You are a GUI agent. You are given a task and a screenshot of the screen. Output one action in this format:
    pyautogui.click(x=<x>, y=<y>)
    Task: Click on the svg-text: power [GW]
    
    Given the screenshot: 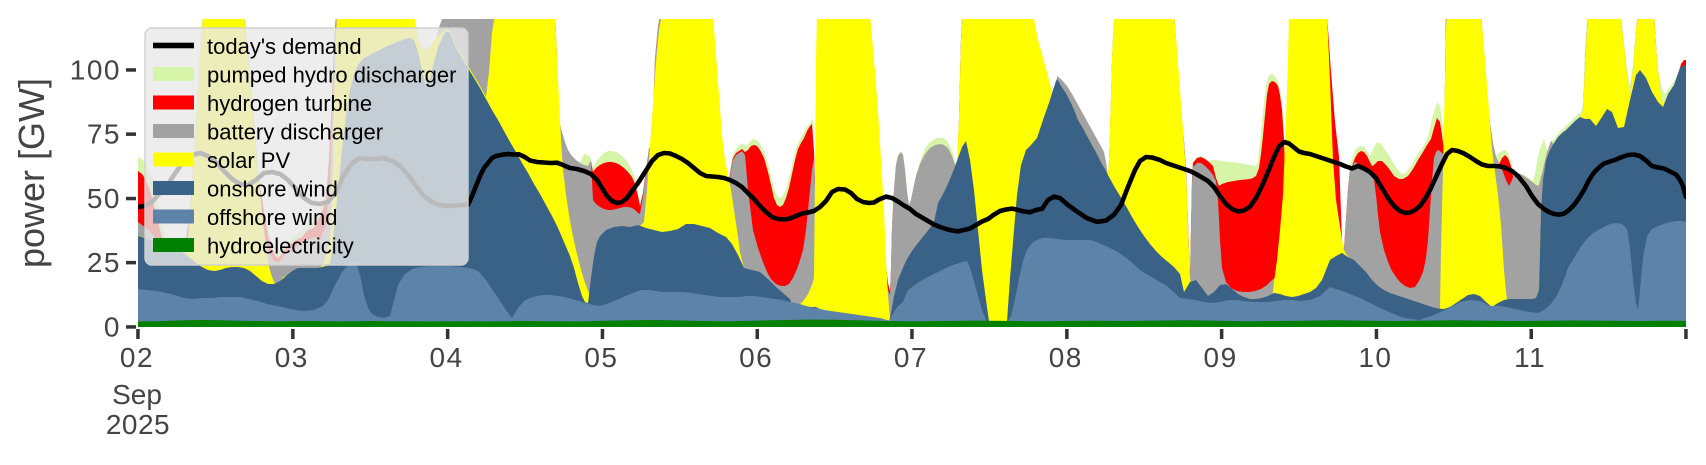 What is the action you would take?
    pyautogui.click(x=31, y=173)
    